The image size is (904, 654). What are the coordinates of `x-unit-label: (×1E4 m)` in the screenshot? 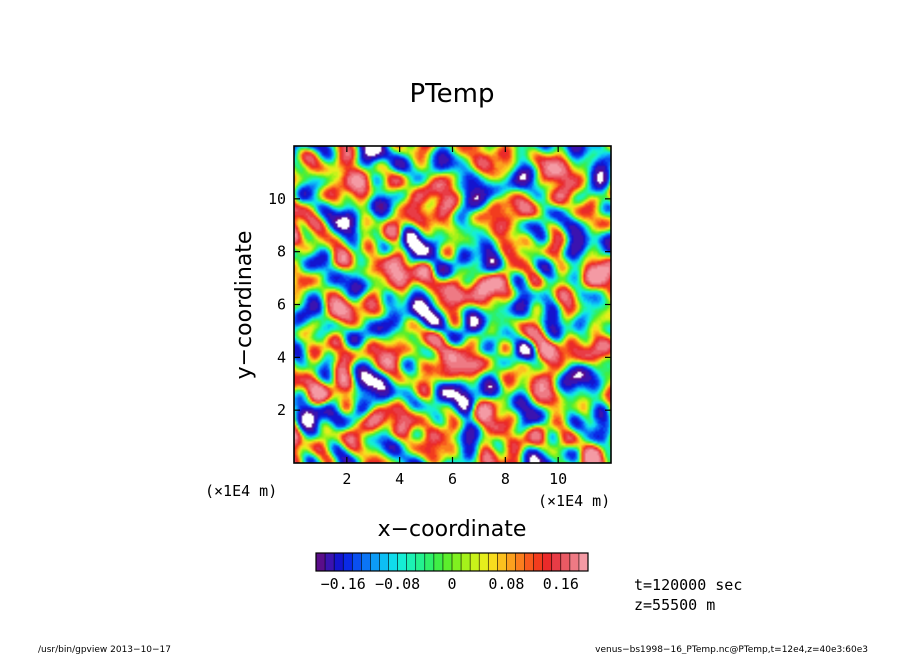 It's located at (574, 501).